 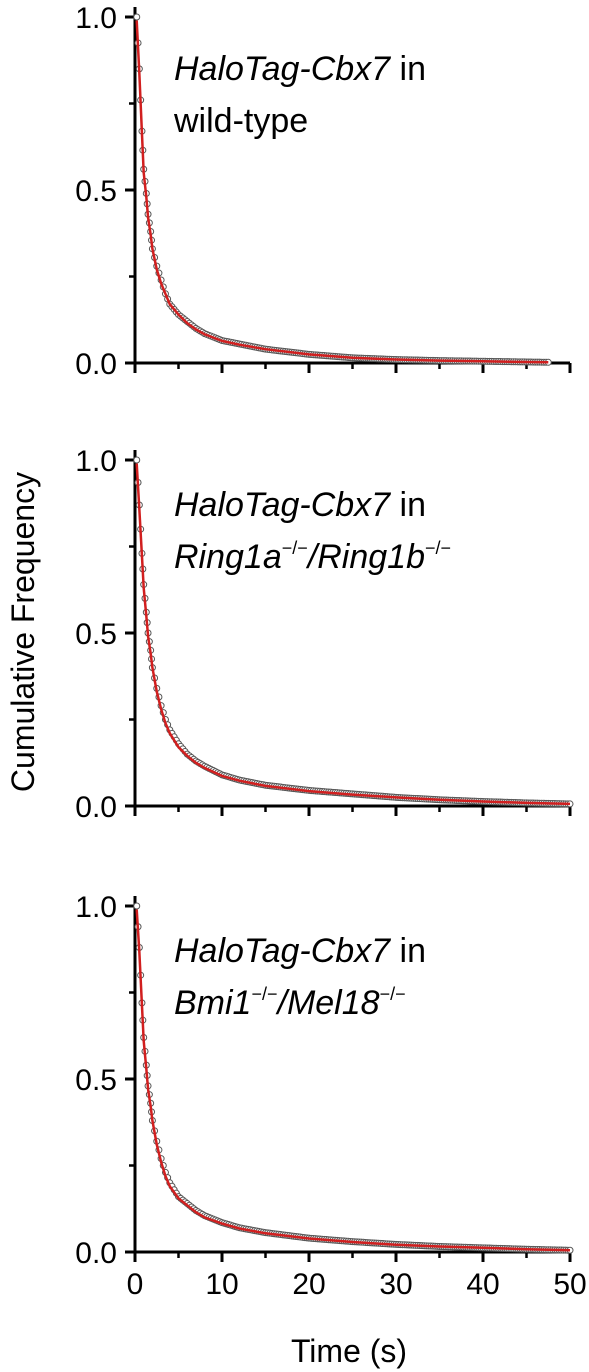 What do you see at coordinates (328, 1003) in the screenshot?
I see `annotation-3-geneB: /Mel18` at bounding box center [328, 1003].